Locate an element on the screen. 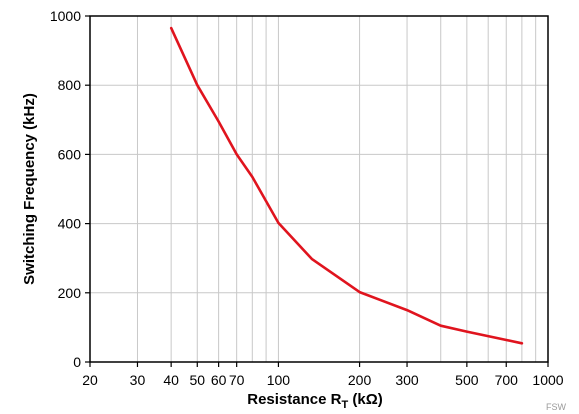 This screenshot has height=414, width=579. y-axis-title: Switching Frequency (kHz) is located at coordinates (29, 189).